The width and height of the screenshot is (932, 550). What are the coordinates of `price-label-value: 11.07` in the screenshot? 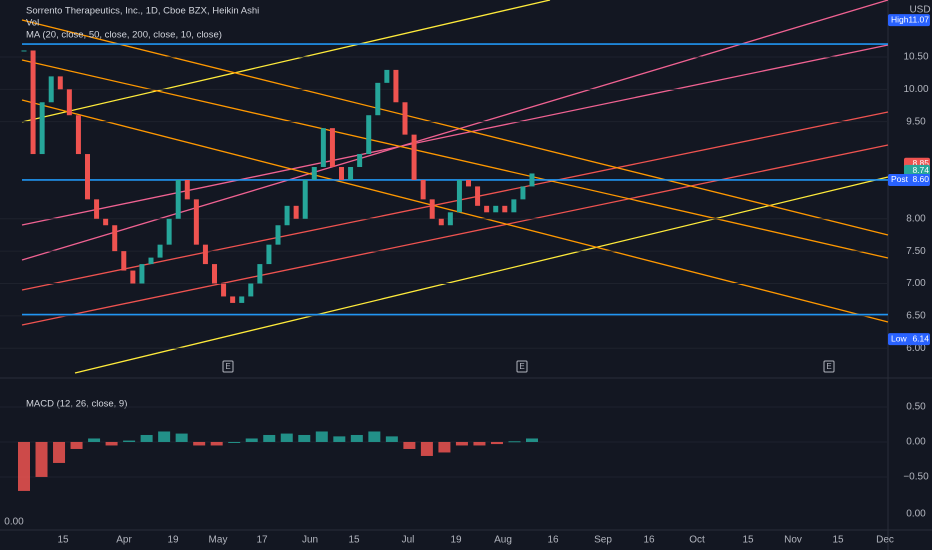 It's located at (918, 19).